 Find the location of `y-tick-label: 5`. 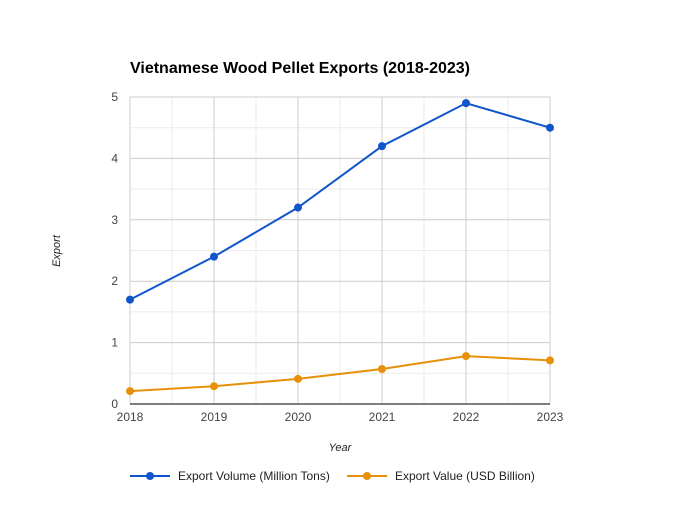

y-tick-label: 5 is located at coordinates (114, 97).